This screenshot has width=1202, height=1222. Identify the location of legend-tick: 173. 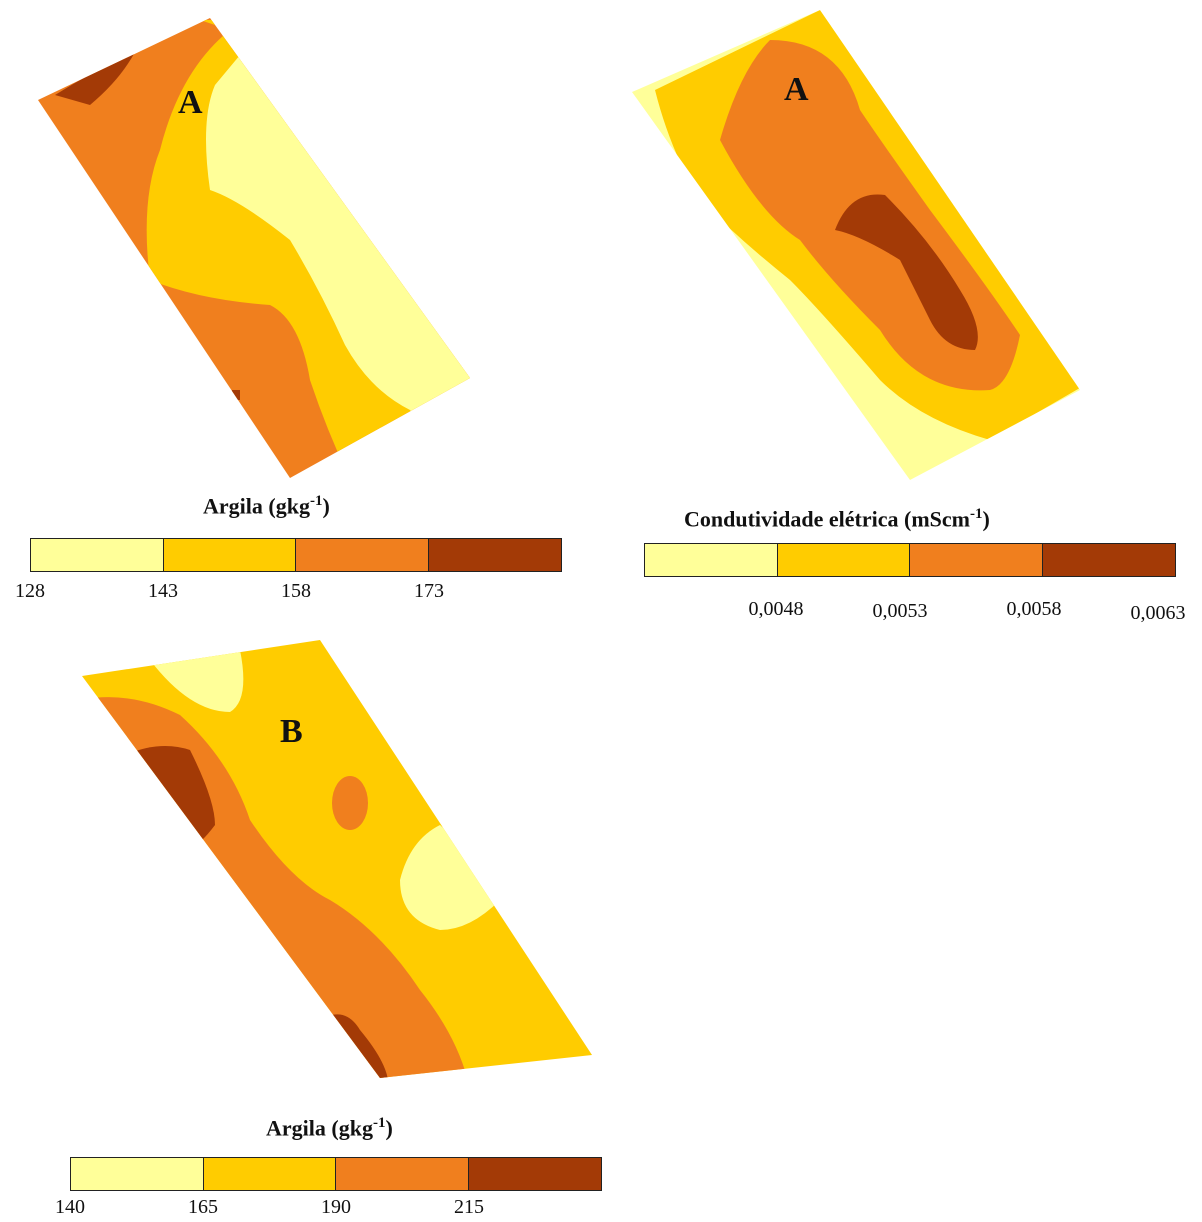
(429, 591).